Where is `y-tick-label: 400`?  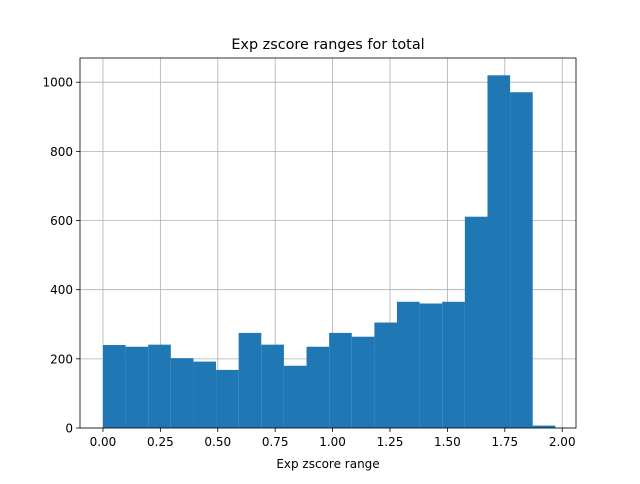 y-tick-label: 400 is located at coordinates (61, 290).